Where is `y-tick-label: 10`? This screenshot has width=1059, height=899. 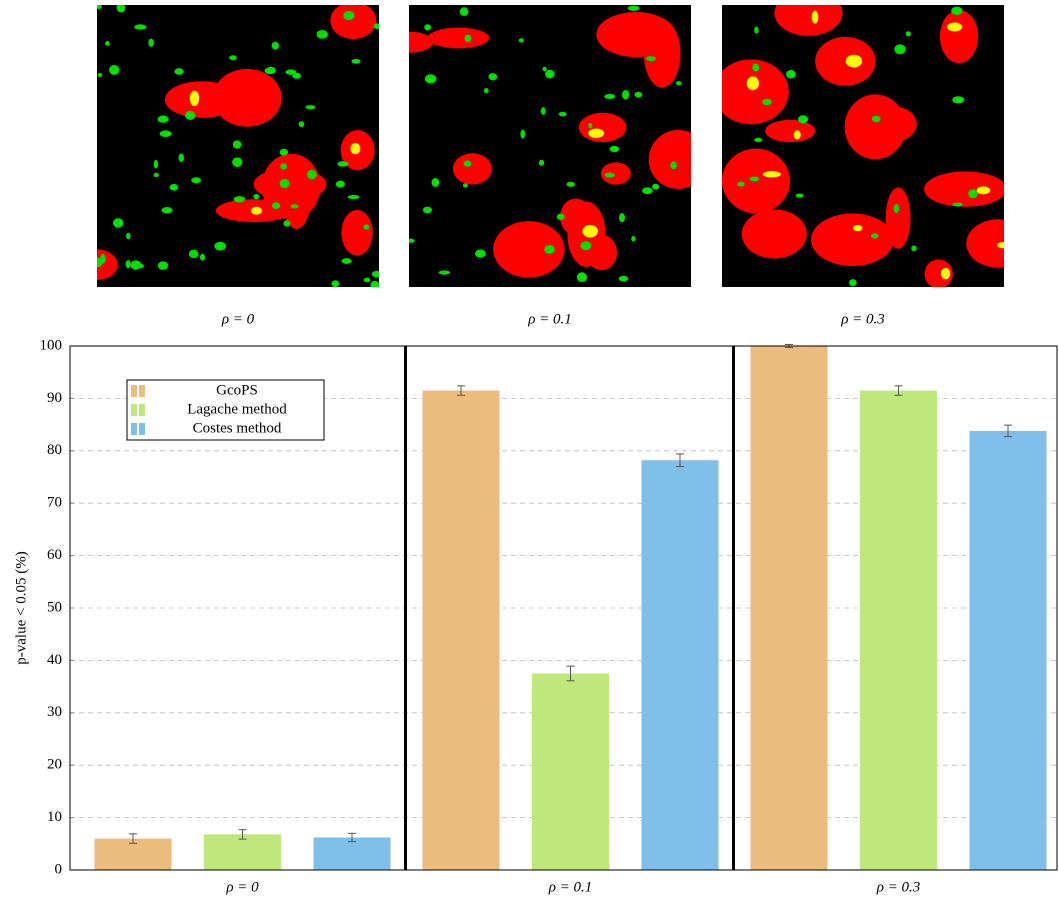 y-tick-label: 10 is located at coordinates (54, 817).